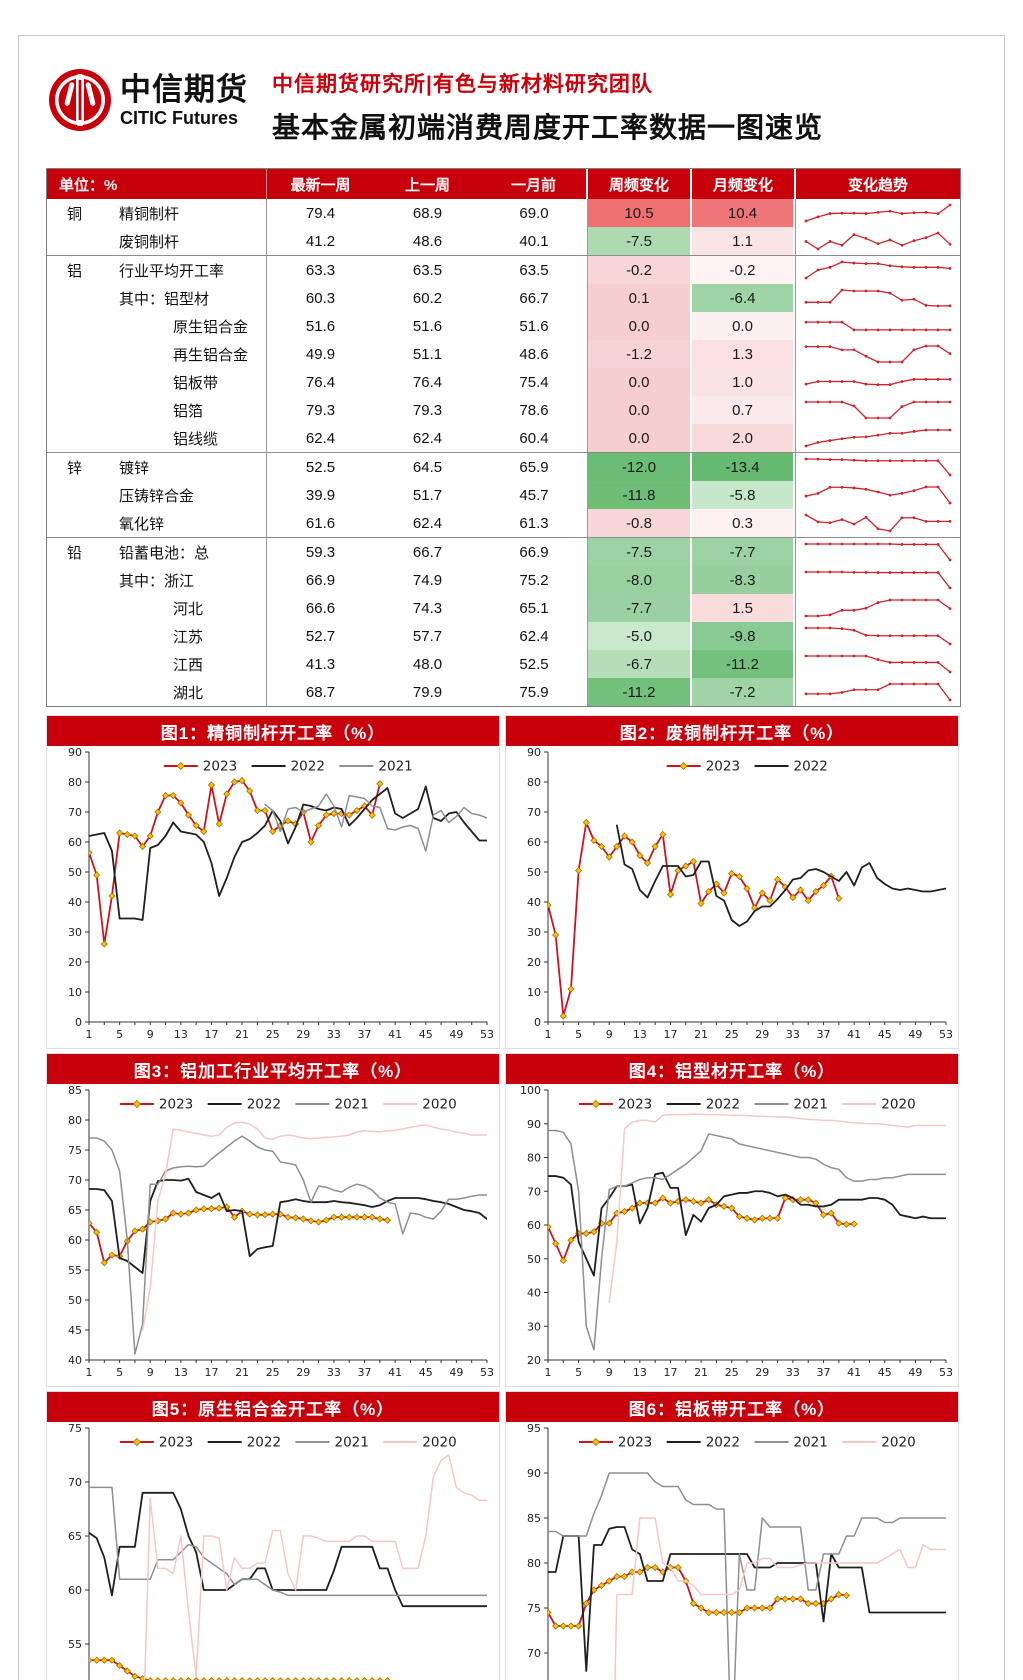  I want to click on col-prev-week: 上一周, so click(427, 185).